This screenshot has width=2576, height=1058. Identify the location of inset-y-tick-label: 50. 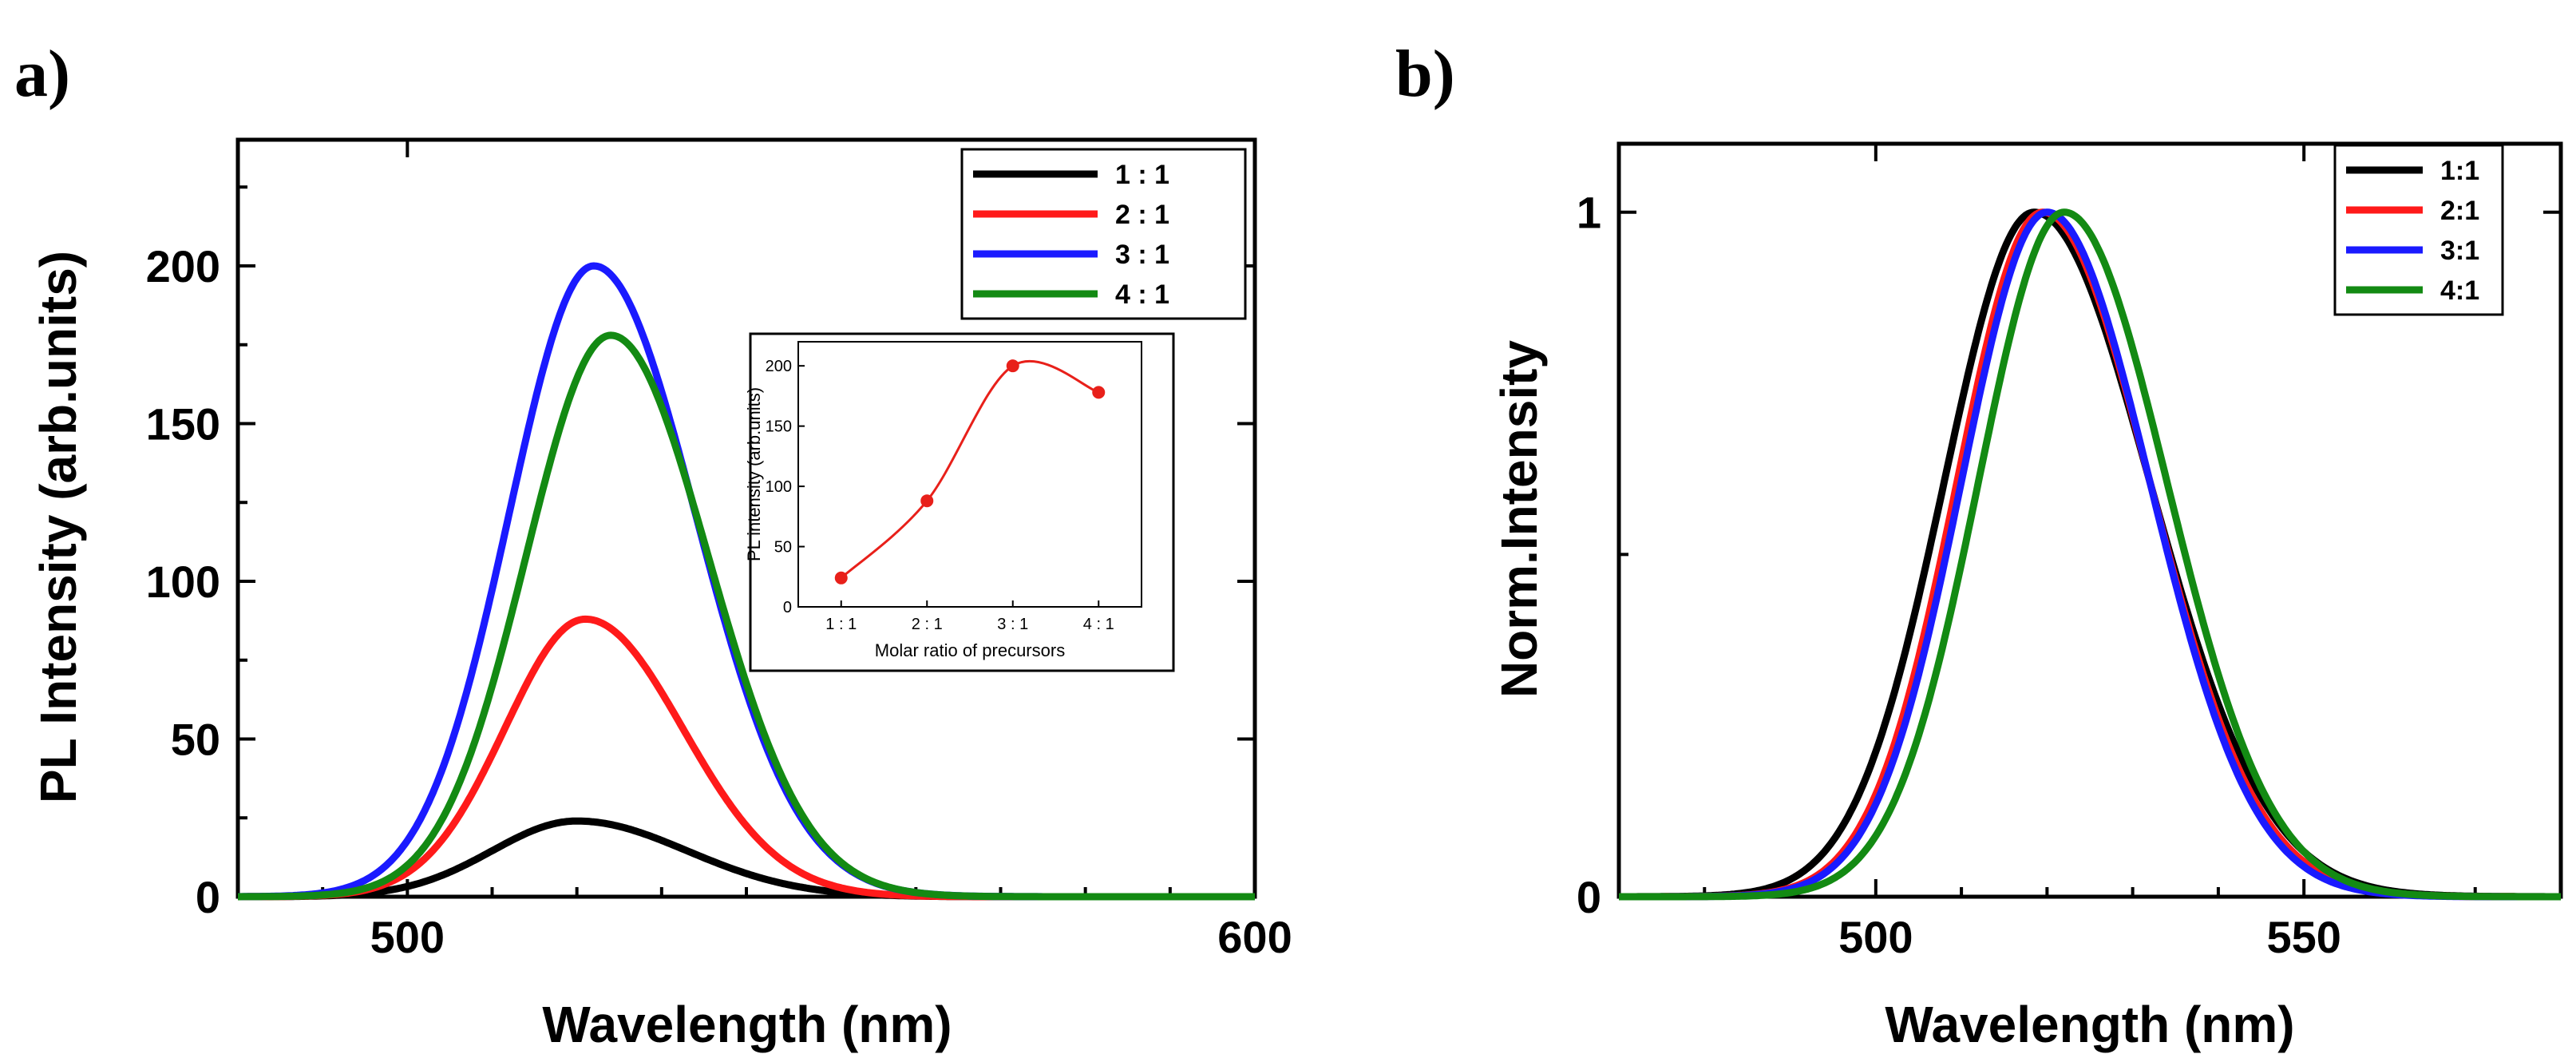
(783, 548).